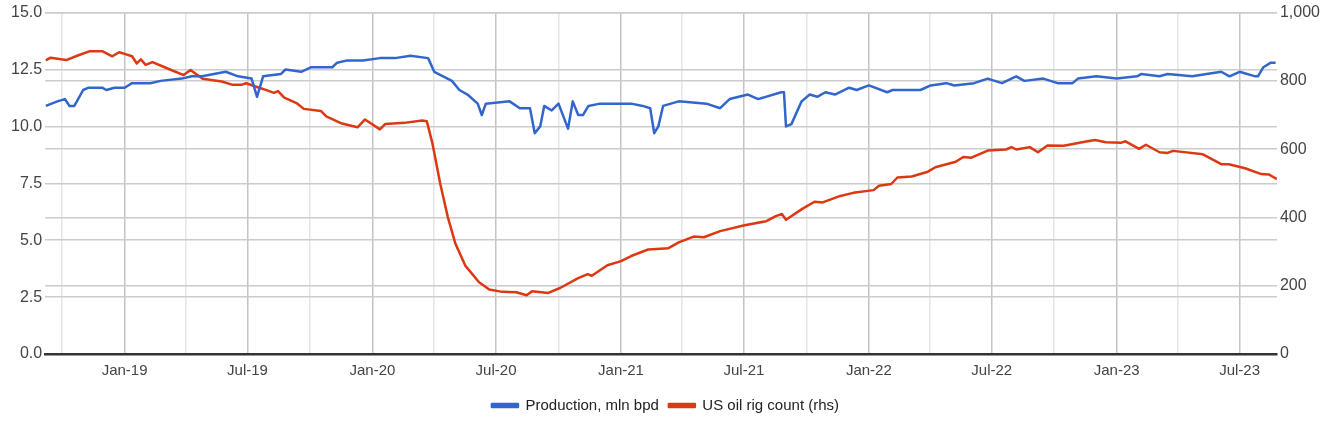  I want to click on y2-tick-label: 0, so click(1284, 353).